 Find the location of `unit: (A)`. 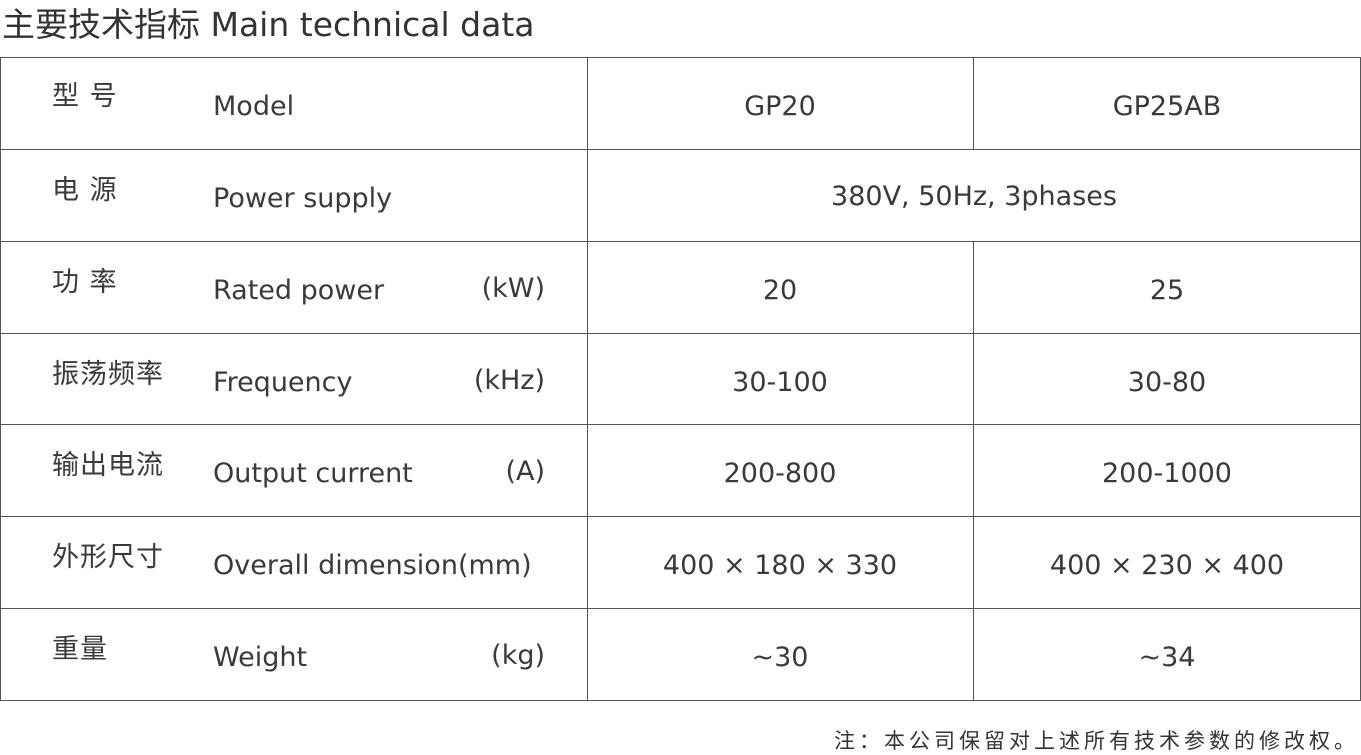

unit: (A) is located at coordinates (525, 472).